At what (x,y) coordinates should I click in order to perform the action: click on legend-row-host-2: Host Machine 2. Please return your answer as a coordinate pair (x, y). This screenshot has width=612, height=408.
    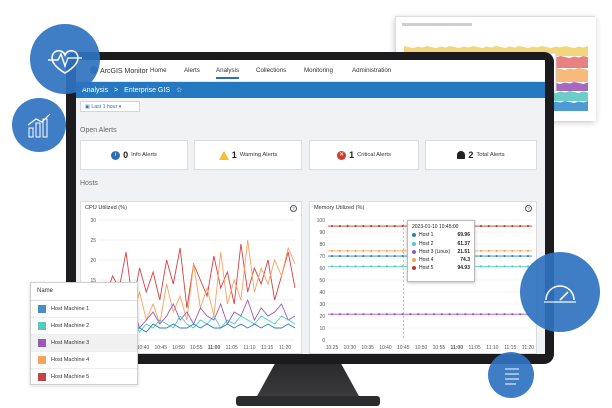
    Looking at the image, I should click on (84, 326).